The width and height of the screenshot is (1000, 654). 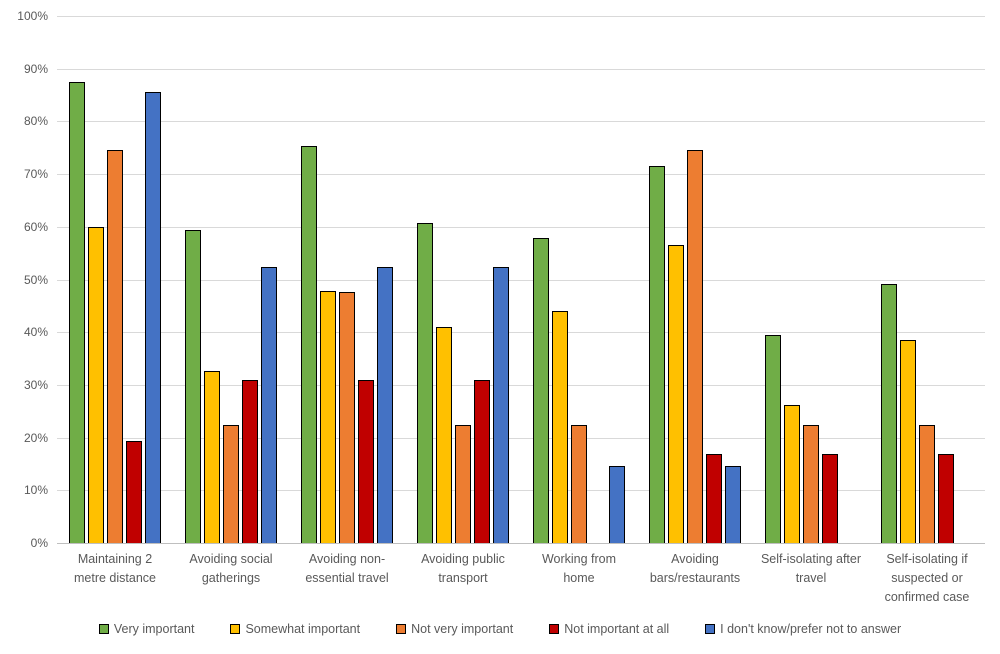 What do you see at coordinates (617, 504) in the screenshot?
I see `bar-series5-cat5` at bounding box center [617, 504].